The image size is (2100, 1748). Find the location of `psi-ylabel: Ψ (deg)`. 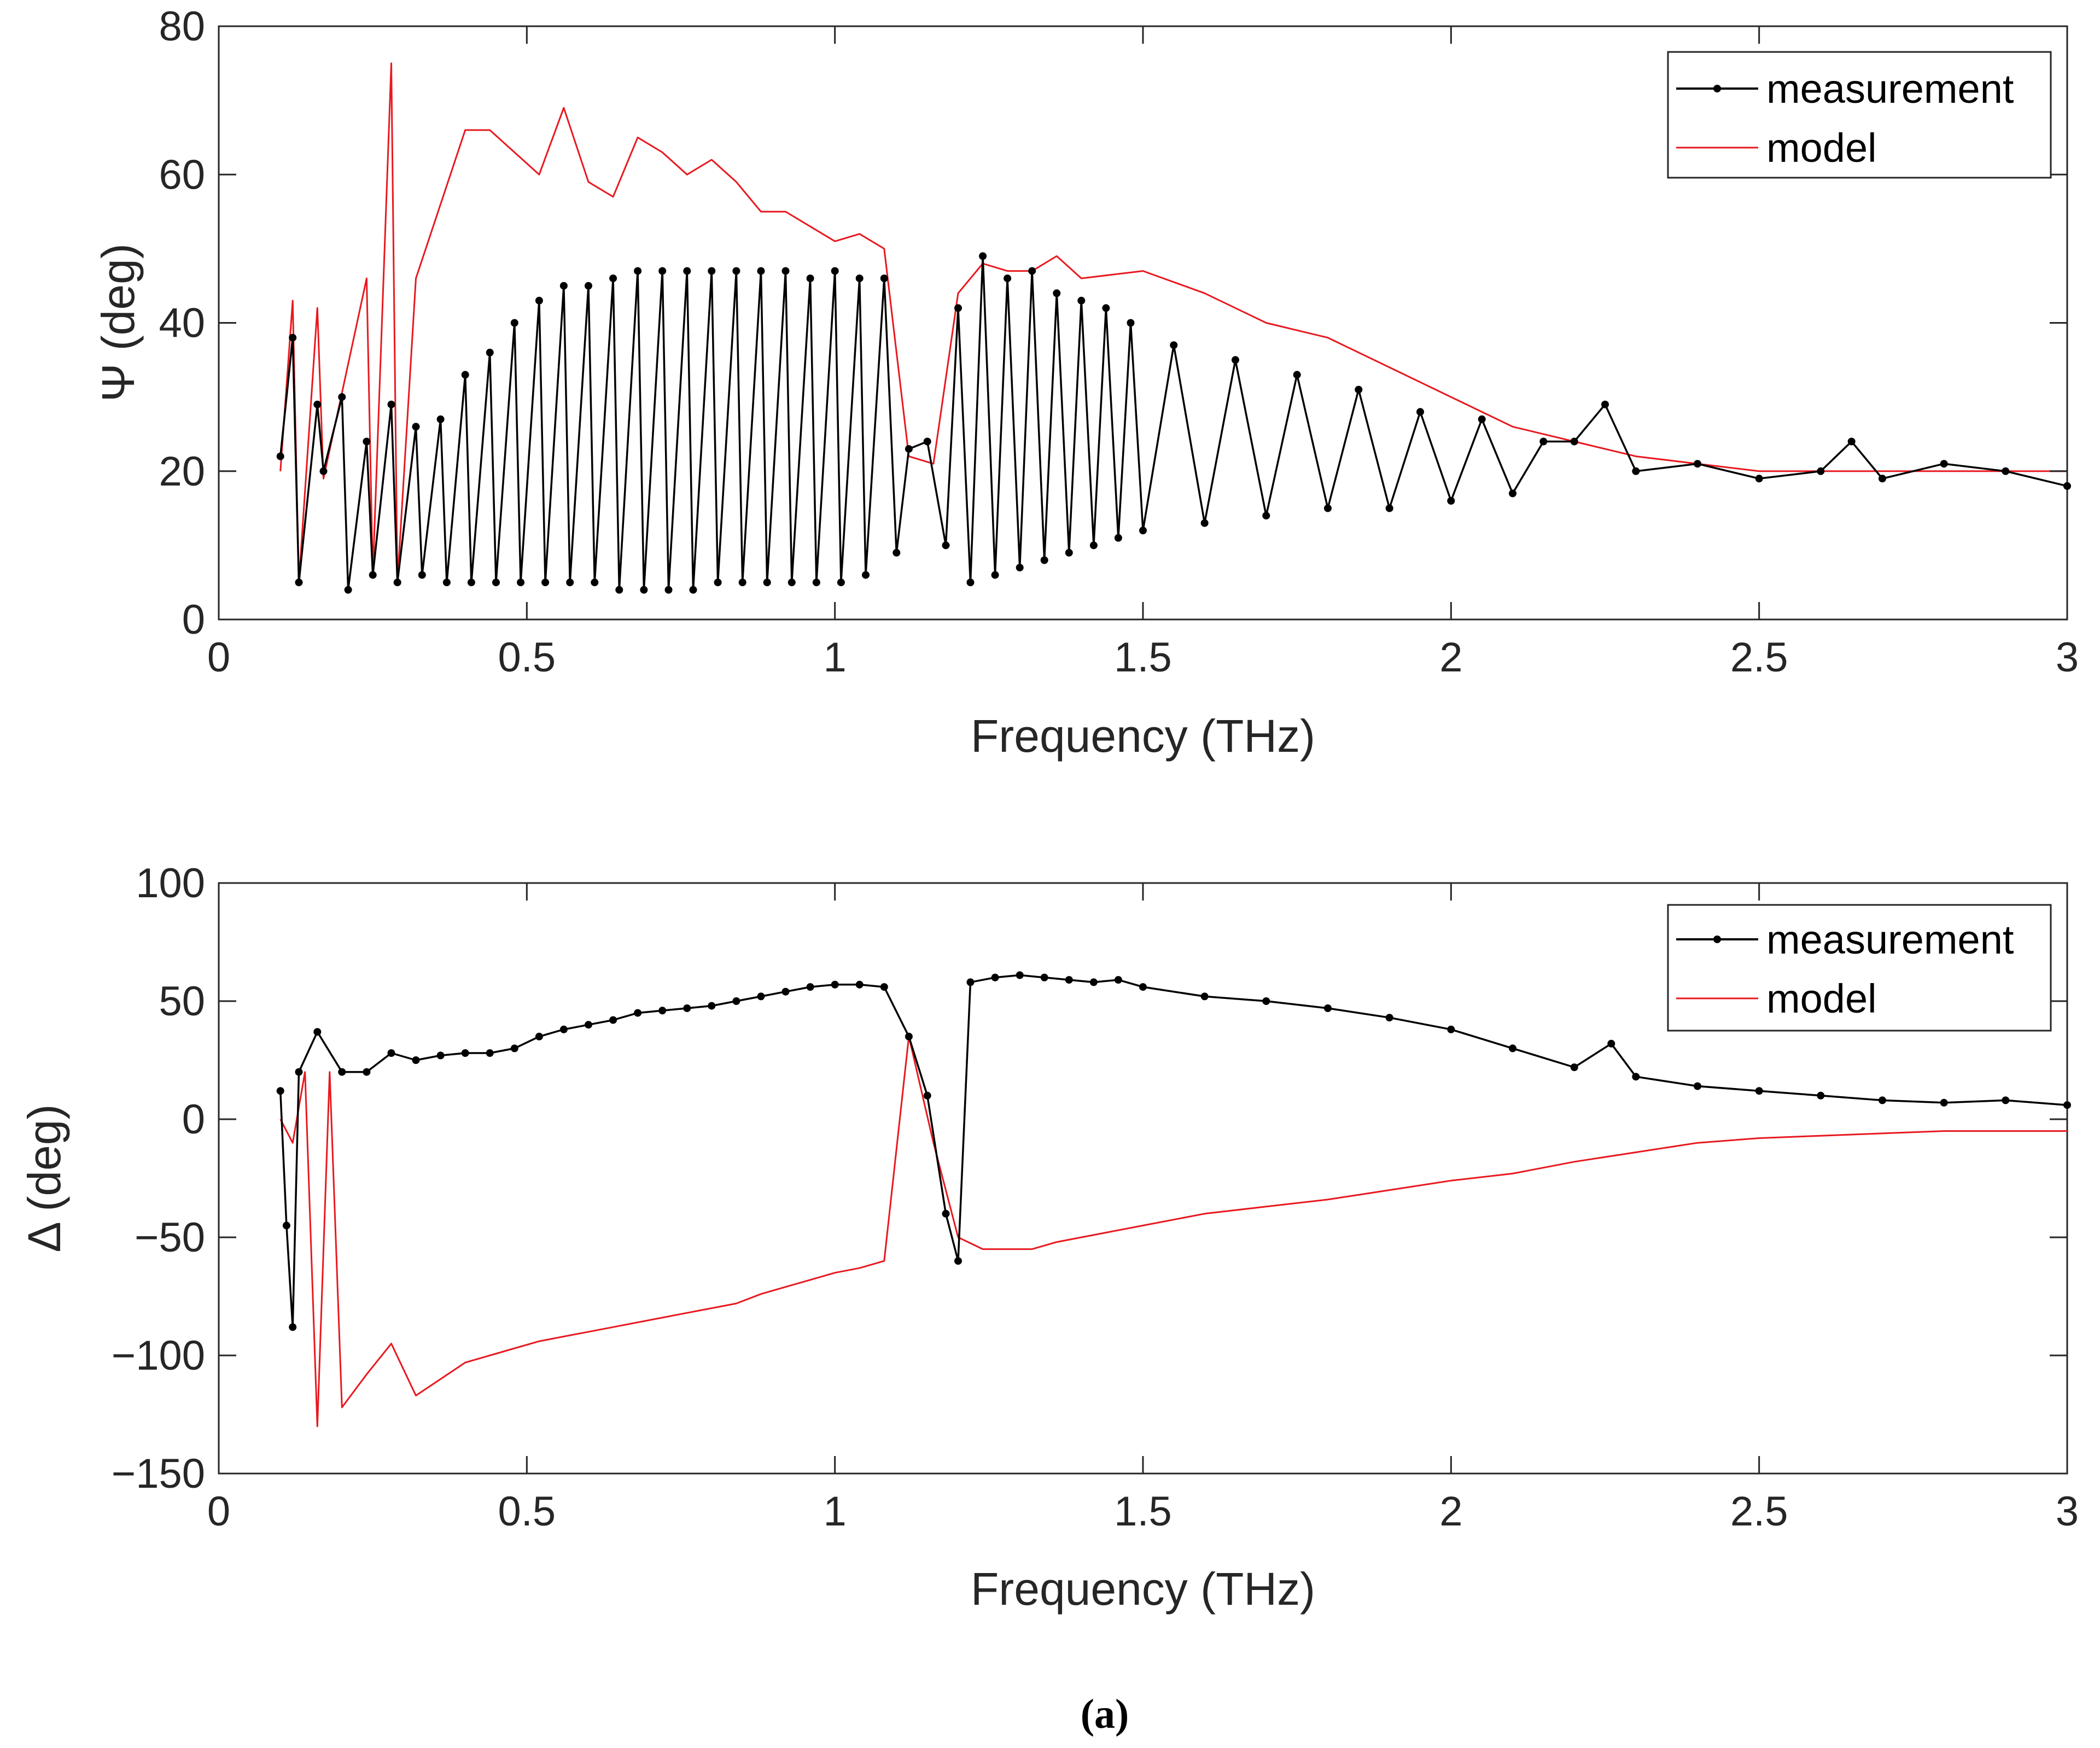

psi-ylabel: Ψ (deg) is located at coordinates (118, 322).